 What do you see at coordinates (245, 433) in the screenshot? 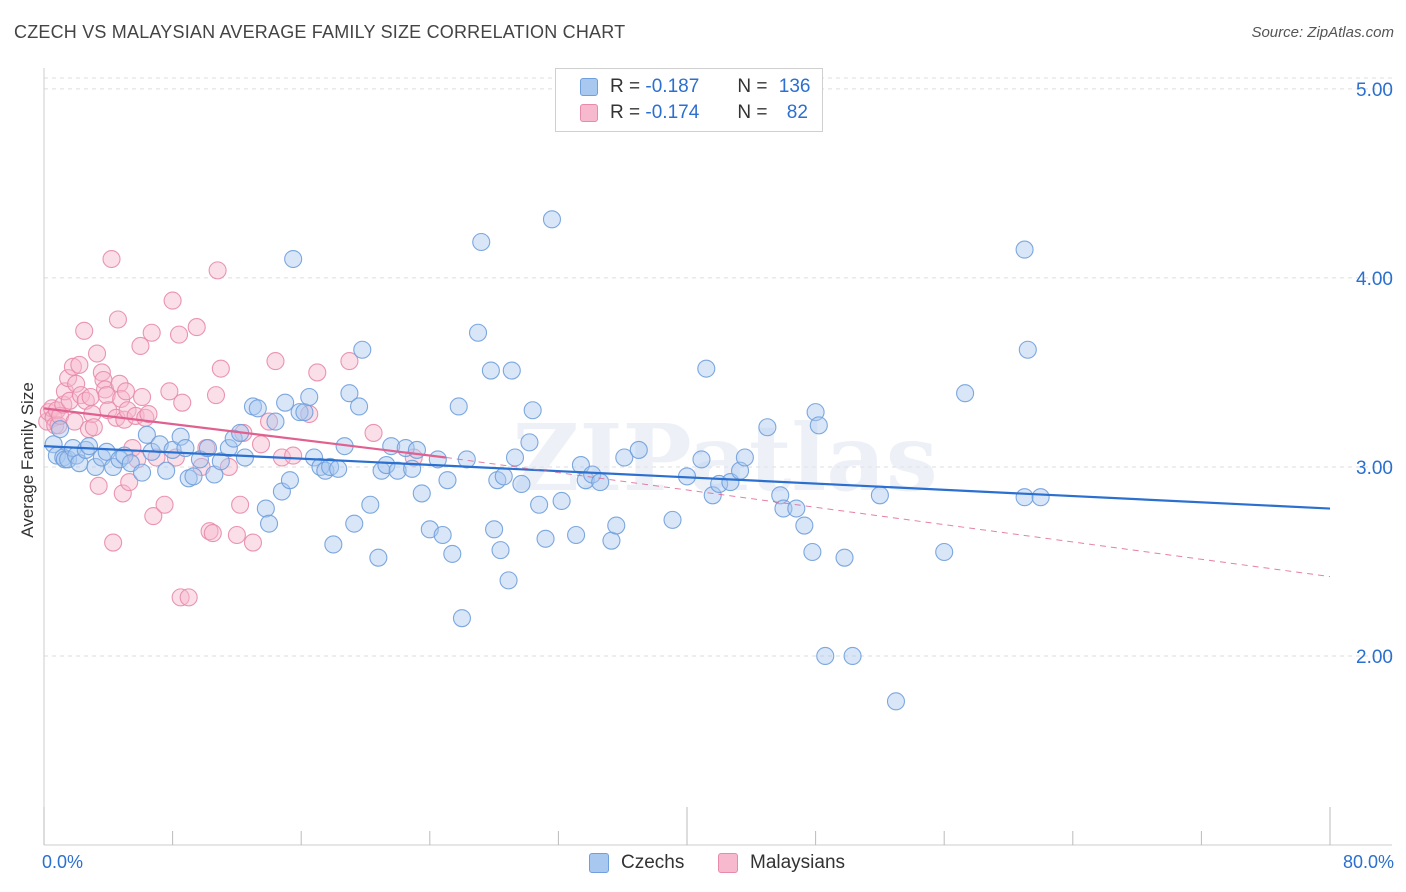
I see `malaysians-trend-line` at bounding box center [245, 433].